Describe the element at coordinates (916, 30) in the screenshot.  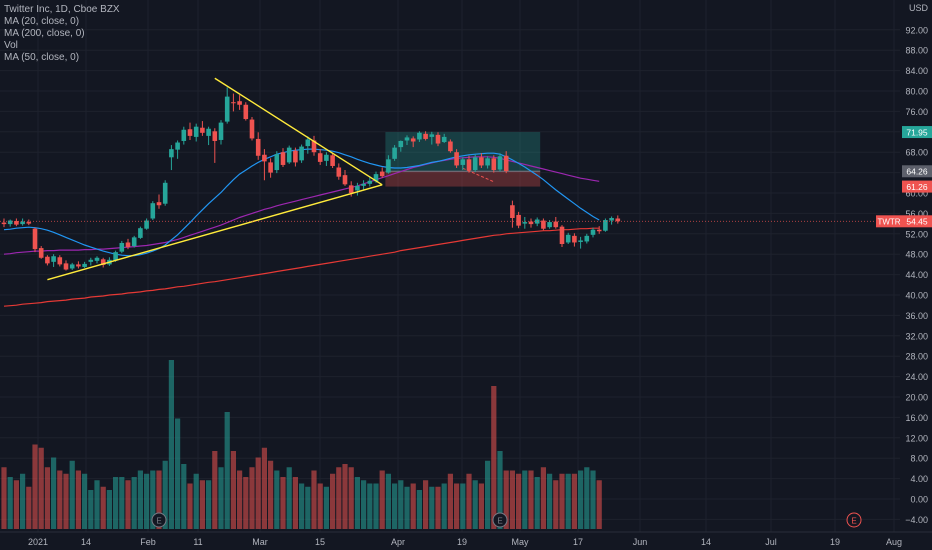
I see `price-tick: 92.00` at that location.